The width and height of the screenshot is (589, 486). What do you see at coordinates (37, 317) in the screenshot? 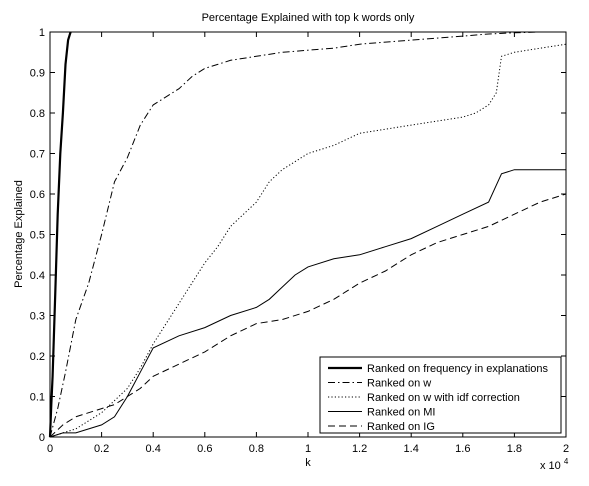
I see `y-tick-label: 0.3` at bounding box center [37, 317].